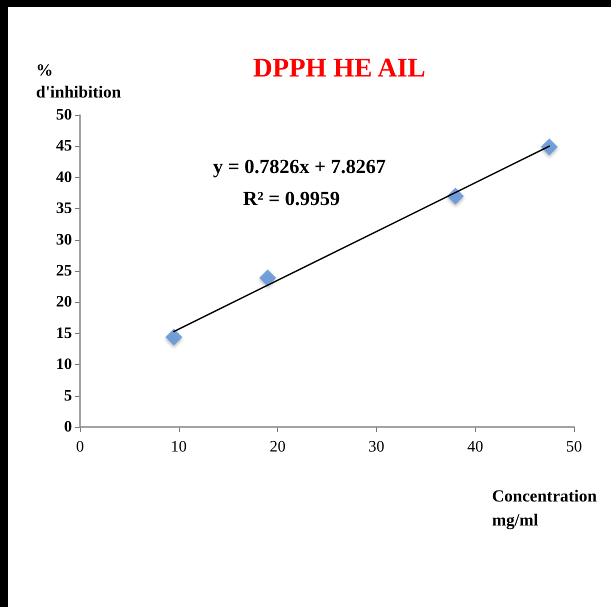 The width and height of the screenshot is (611, 607). What do you see at coordinates (64, 177) in the screenshot?
I see `y-tick-label: 40` at bounding box center [64, 177].